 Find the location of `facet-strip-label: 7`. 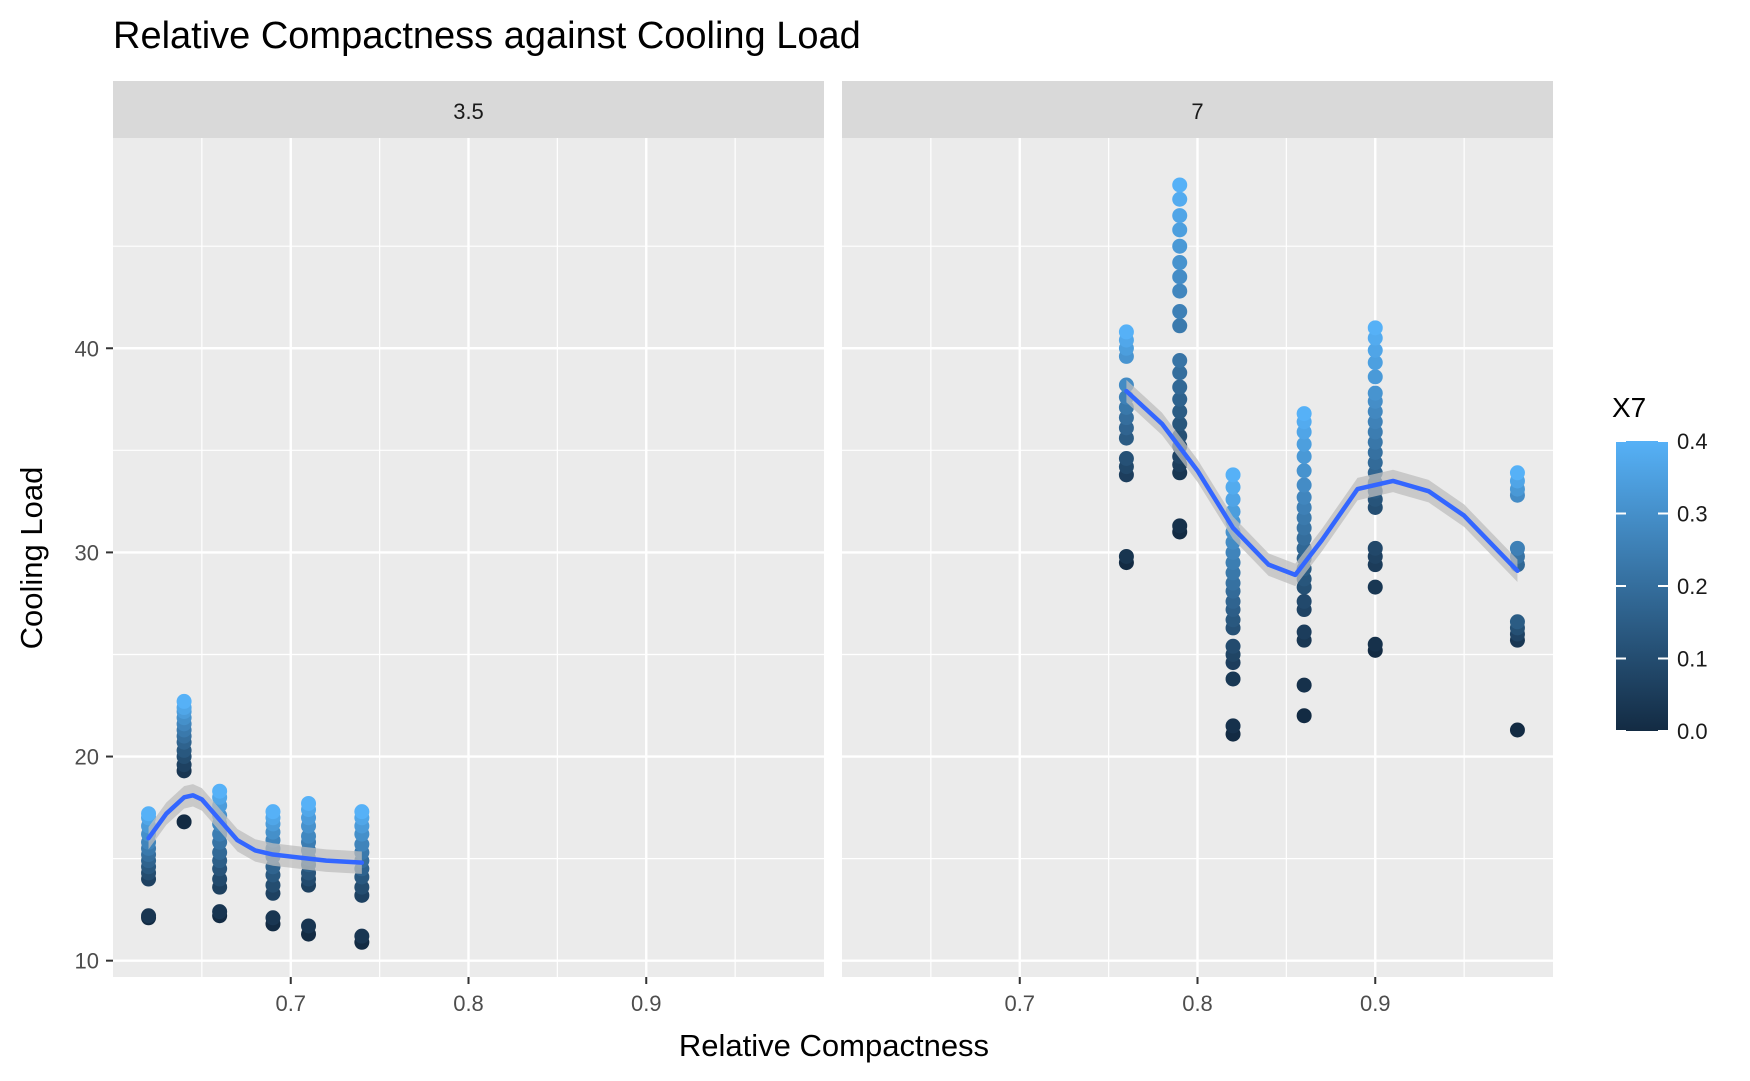

facet-strip-label: 7 is located at coordinates (1197, 111).